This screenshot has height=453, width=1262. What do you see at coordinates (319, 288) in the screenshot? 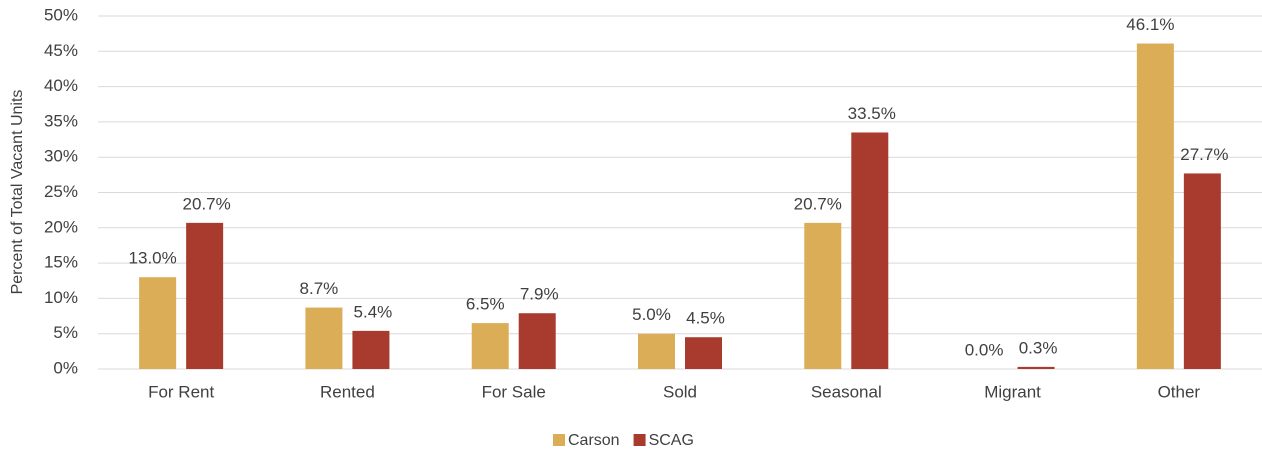
I see `data-label: 8.7%` at bounding box center [319, 288].